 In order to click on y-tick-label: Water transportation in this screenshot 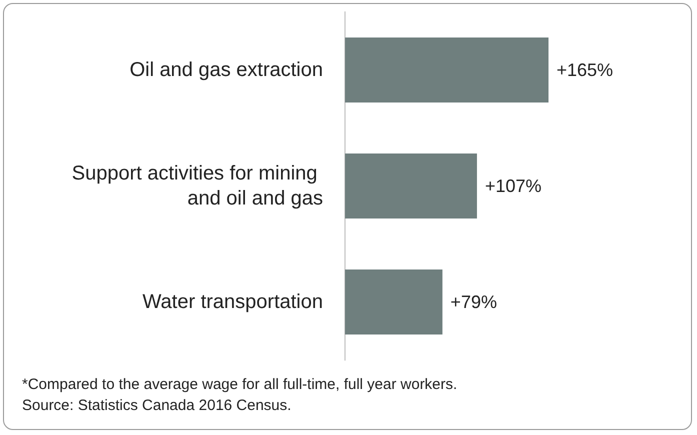, I will do `click(232, 302)`.